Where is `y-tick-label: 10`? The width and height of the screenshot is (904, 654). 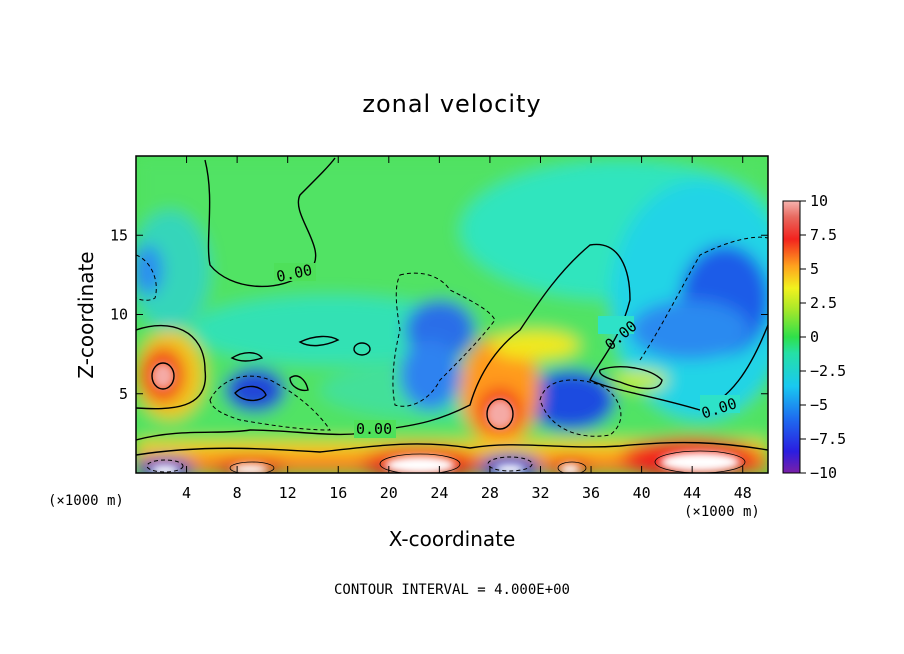 y-tick-label: 10 is located at coordinates (119, 315).